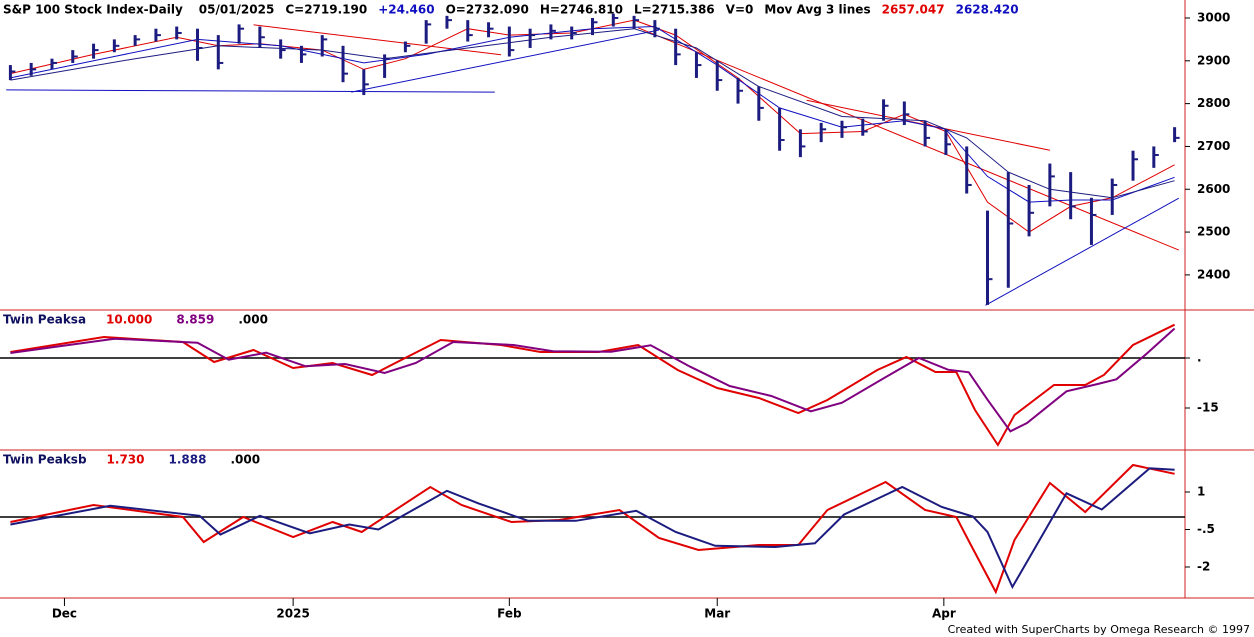 Image resolution: width=1254 pixels, height=637 pixels. What do you see at coordinates (129, 320) in the screenshot?
I see `header-value: 10.000` at bounding box center [129, 320].